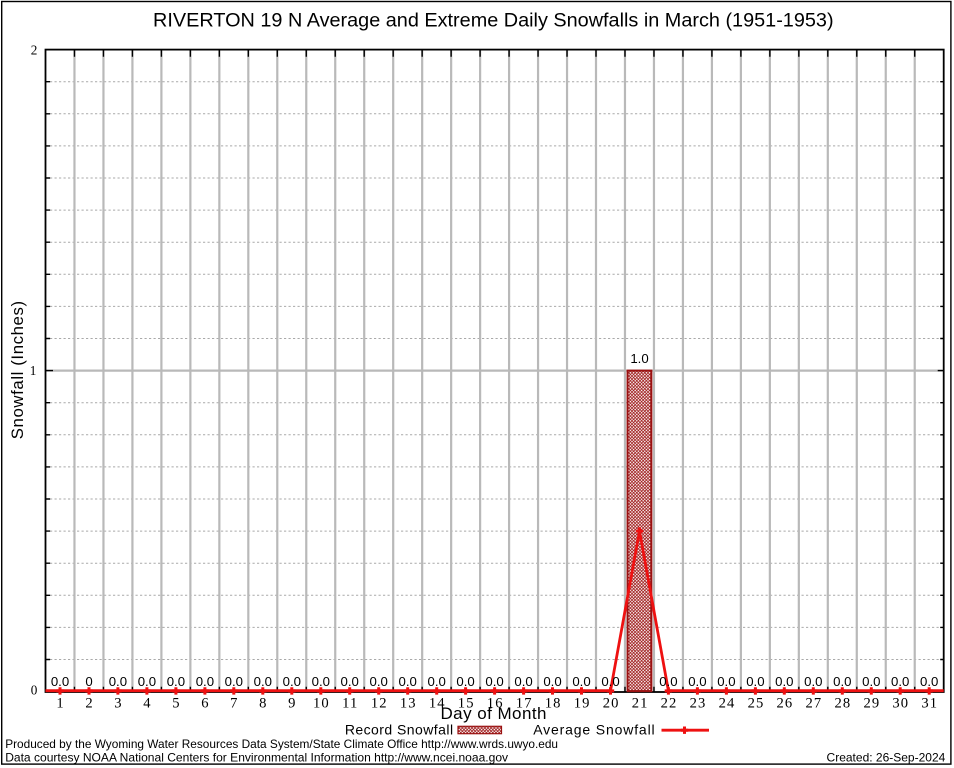  Describe the element at coordinates (698, 704) in the screenshot. I see `svg-text: 23` at that location.